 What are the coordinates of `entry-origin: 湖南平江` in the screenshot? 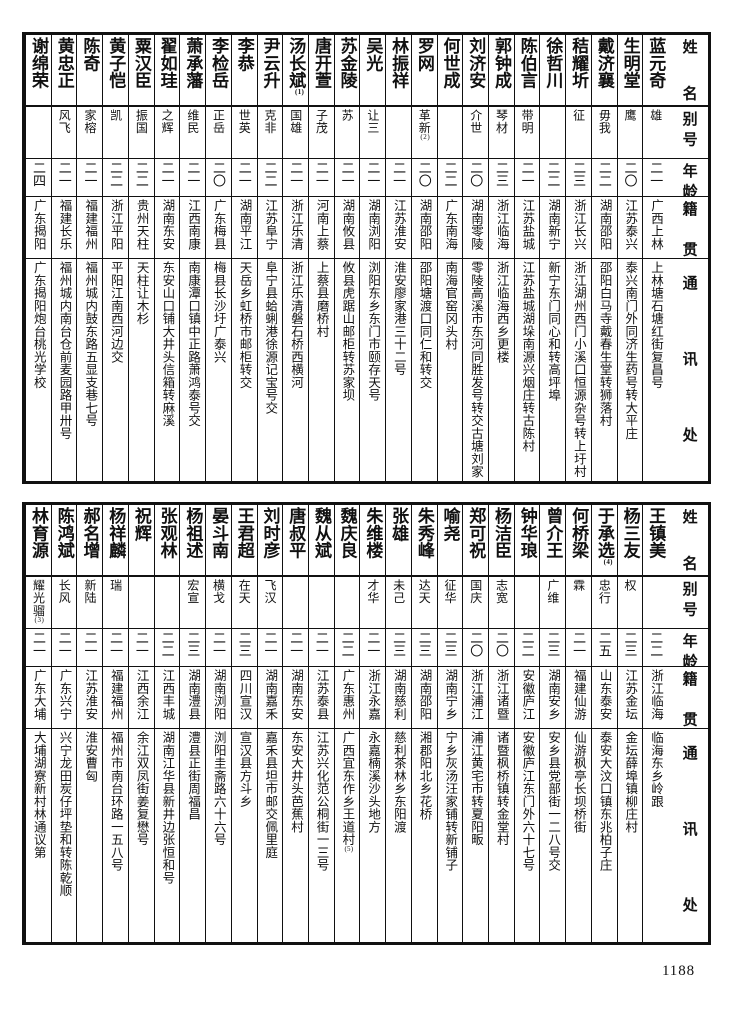 It's located at (244, 228).